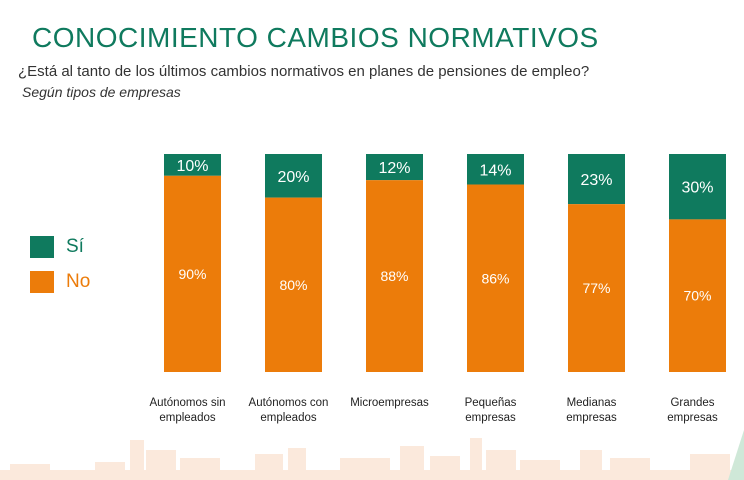 The width and height of the screenshot is (744, 480). I want to click on page-title: CONOCIMIENTO CAMBIOS NORMATIVOS, so click(315, 37).